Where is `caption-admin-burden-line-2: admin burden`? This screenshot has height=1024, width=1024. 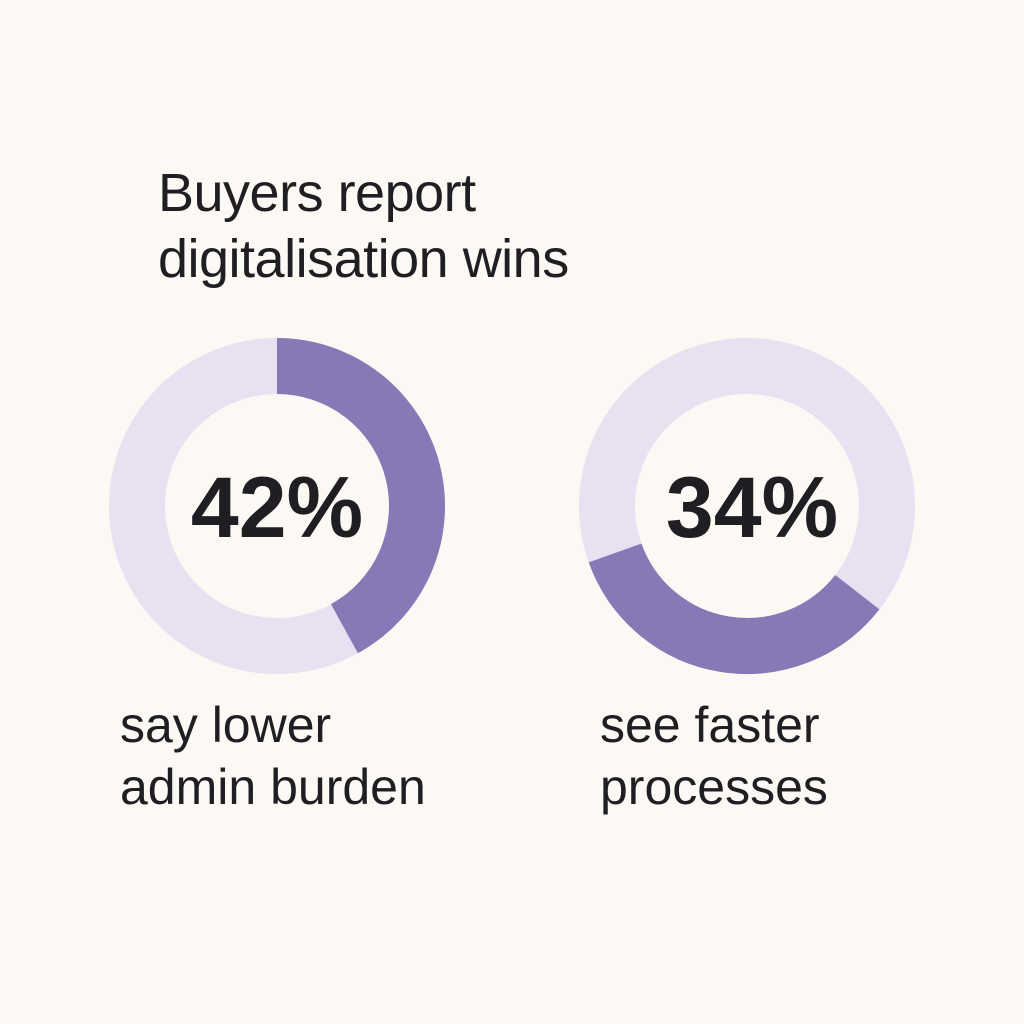 caption-admin-burden-line-2: admin burden is located at coordinates (273, 787).